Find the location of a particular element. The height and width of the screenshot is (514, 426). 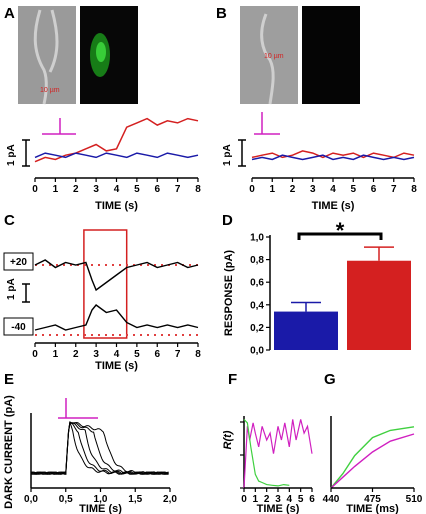

panel-g-x-tick-label: 475 is located at coordinates (372, 499).